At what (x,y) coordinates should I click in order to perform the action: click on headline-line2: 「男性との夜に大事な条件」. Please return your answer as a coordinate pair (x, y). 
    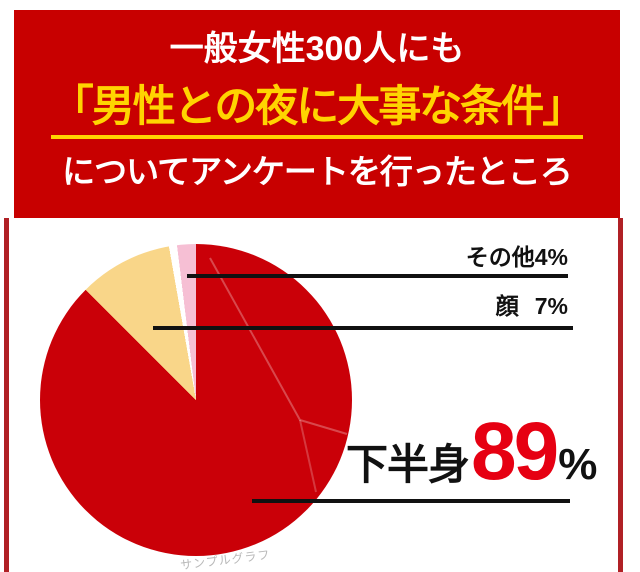
    Looking at the image, I should click on (317, 112).